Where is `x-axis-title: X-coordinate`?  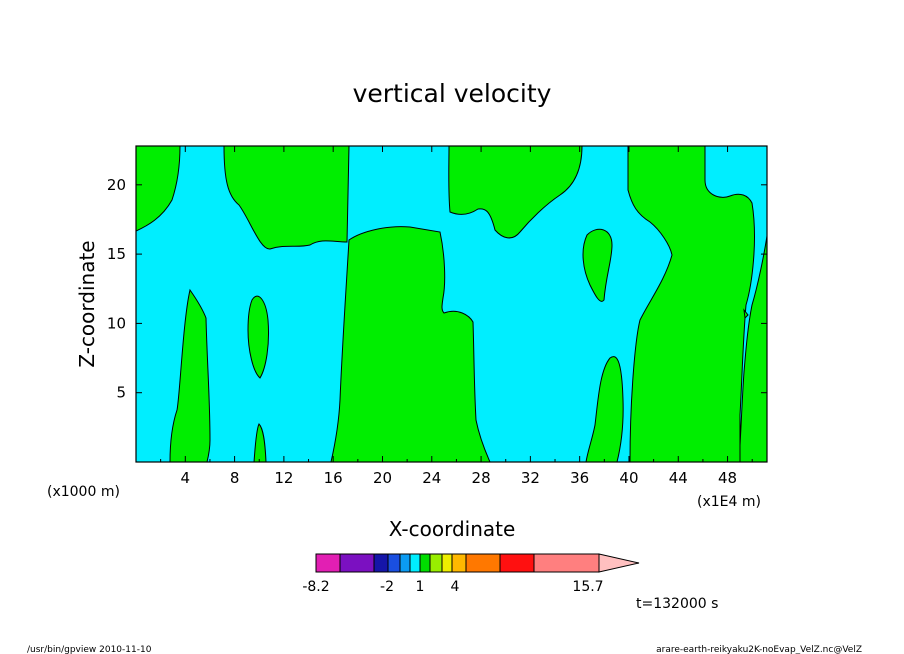 x-axis-title: X-coordinate is located at coordinates (452, 529).